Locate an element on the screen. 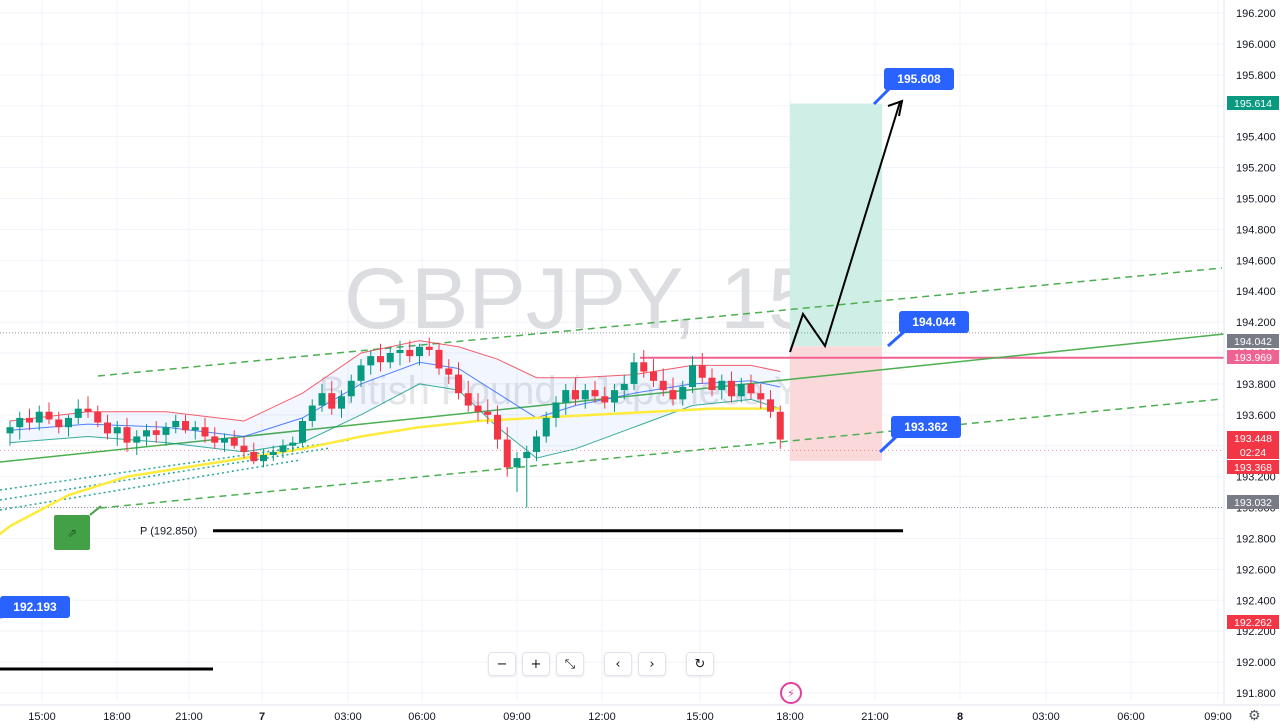 This screenshot has width=1280, height=724. price-tick-label: 192.200 is located at coordinates (1256, 632).